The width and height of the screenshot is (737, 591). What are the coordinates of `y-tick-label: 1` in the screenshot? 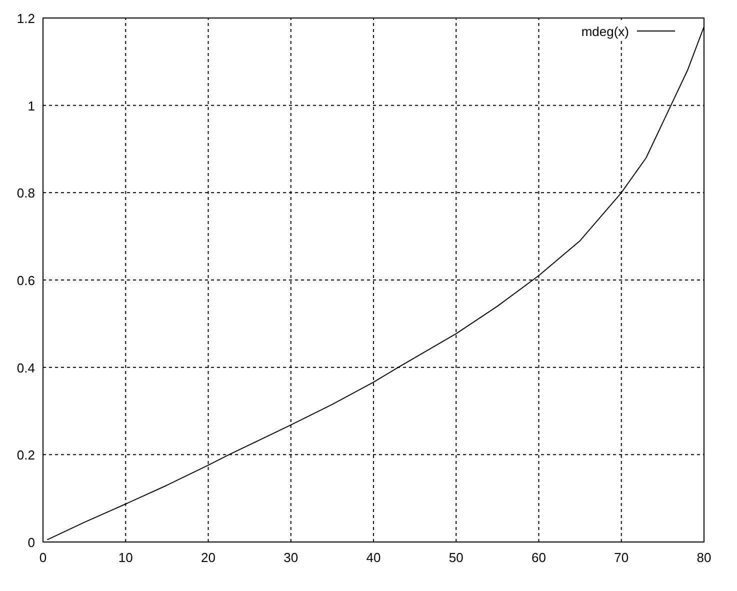 It's located at (31, 106).